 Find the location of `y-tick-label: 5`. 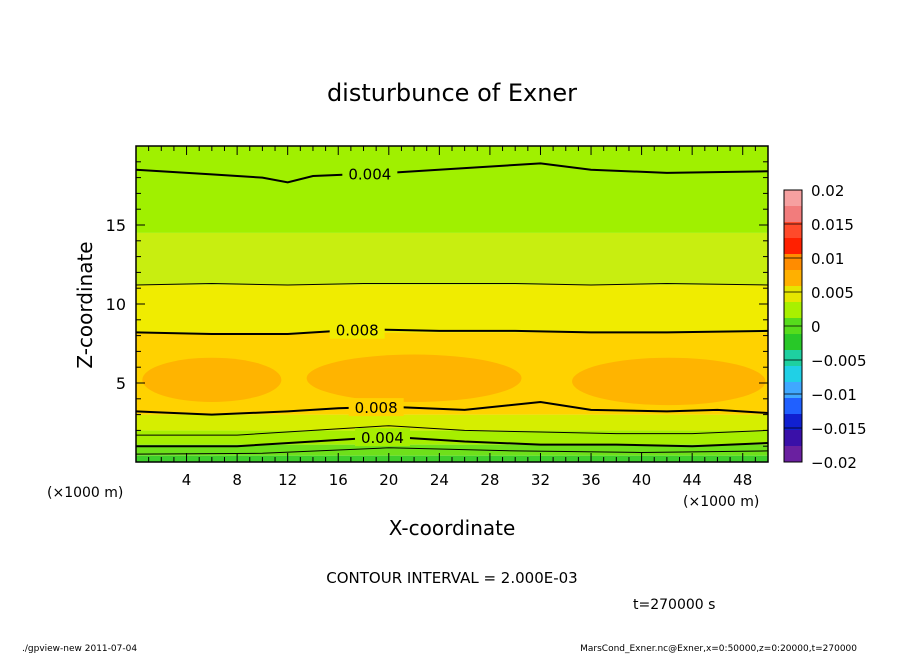

y-tick-label: 5 is located at coordinates (121, 383).